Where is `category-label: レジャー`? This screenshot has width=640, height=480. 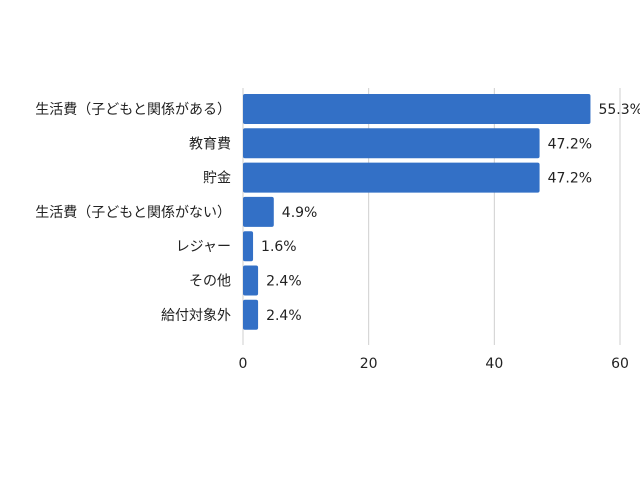 category-label: レジャー is located at coordinates (203, 247).